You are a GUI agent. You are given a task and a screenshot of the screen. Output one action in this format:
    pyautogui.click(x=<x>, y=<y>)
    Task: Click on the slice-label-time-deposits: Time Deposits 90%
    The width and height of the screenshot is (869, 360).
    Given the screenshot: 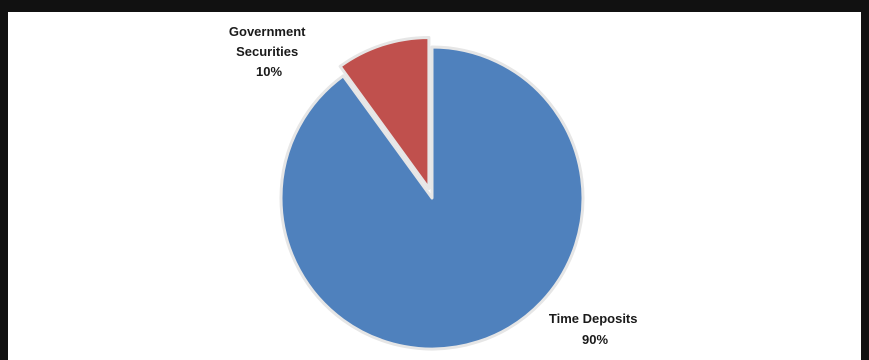 What is the action you would take?
    pyautogui.click(x=595, y=329)
    